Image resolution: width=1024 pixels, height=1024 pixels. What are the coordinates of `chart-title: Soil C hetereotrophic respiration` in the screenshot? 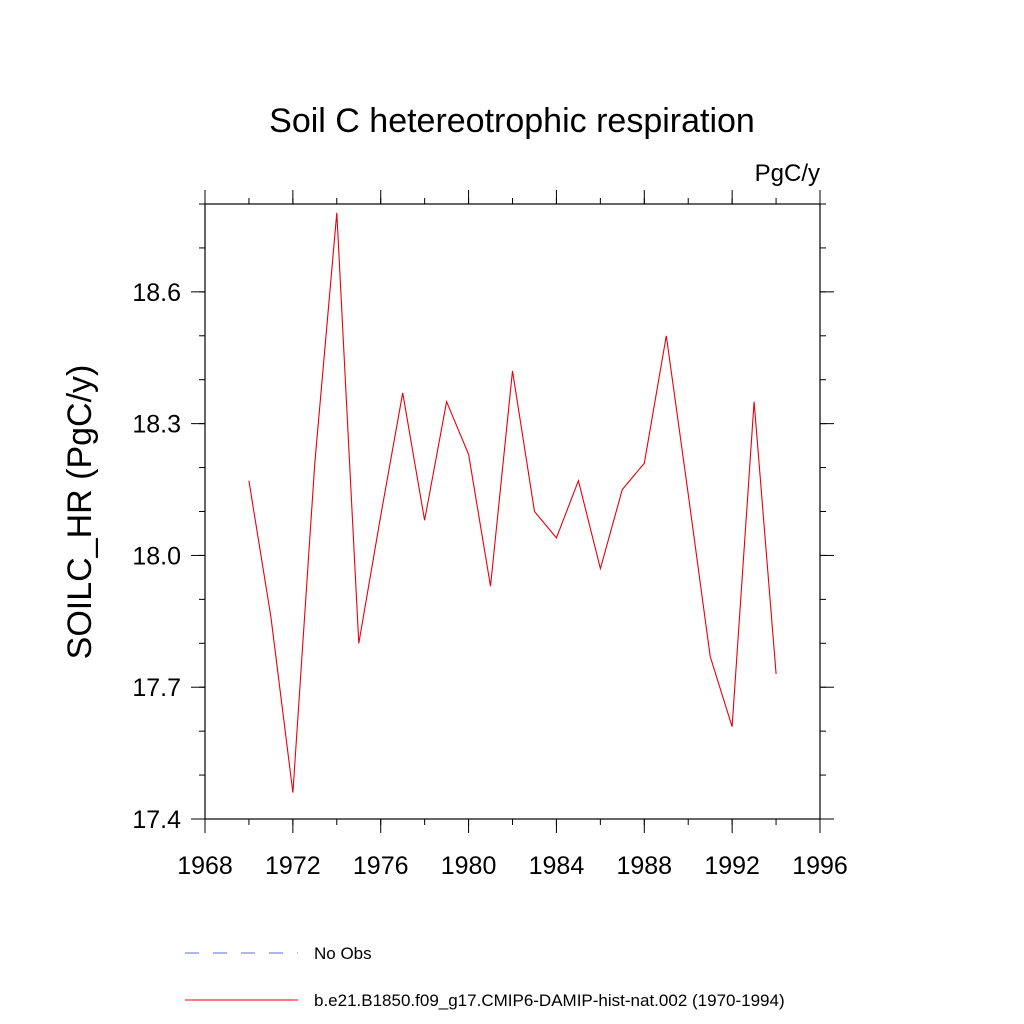 It's located at (512, 121).